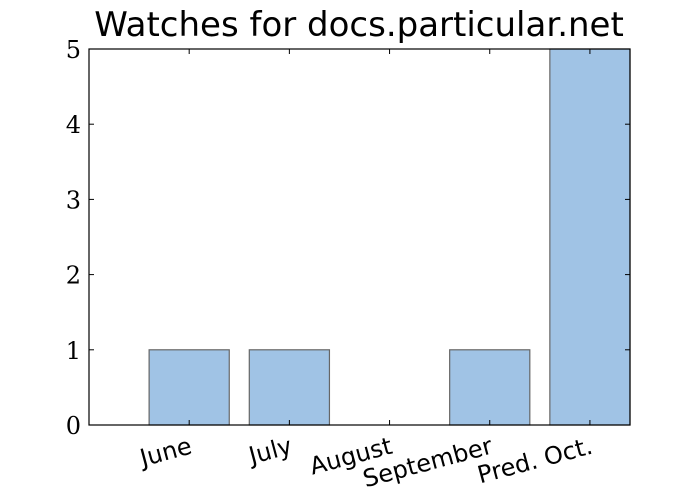  What do you see at coordinates (73, 351) in the screenshot?
I see `y-tick-label: 1` at bounding box center [73, 351].